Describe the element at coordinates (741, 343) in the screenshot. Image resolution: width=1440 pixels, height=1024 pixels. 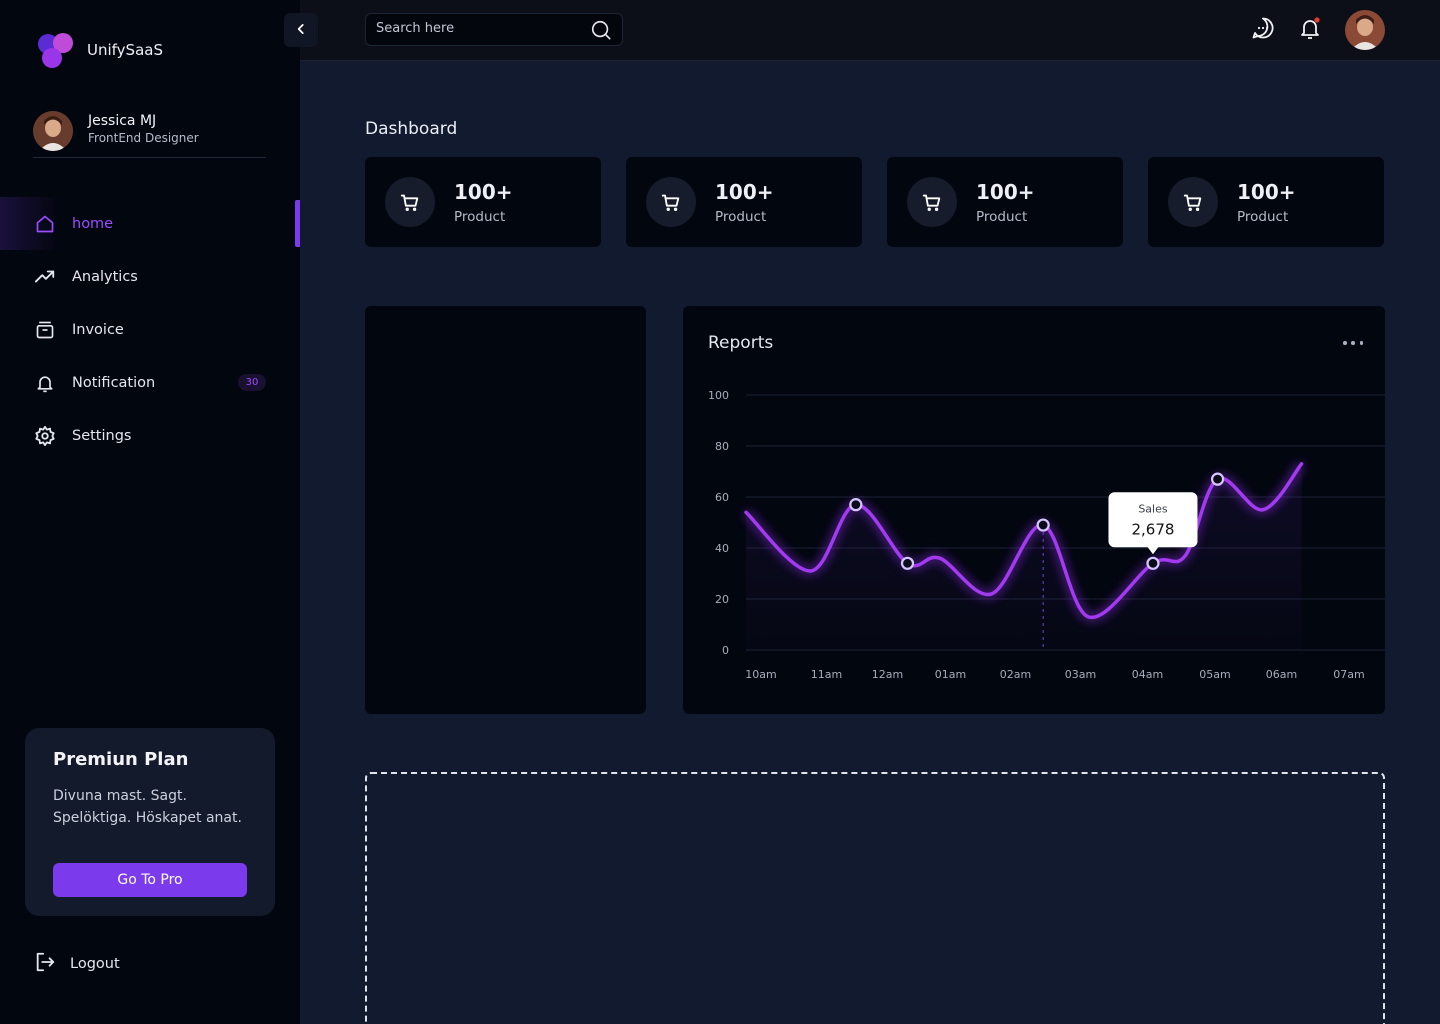
I see `reports-title: Reports` at that location.